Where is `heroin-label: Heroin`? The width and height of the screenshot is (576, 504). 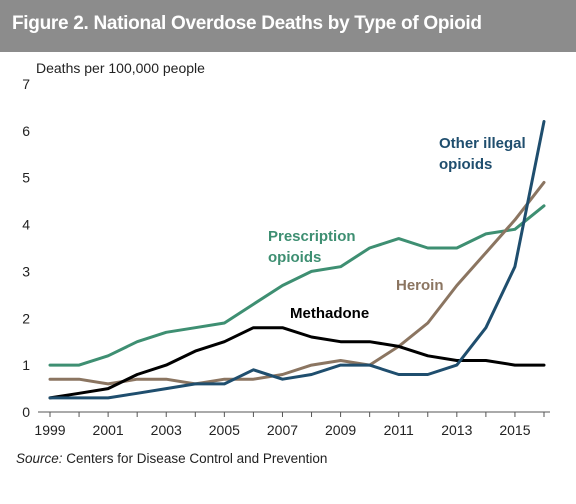 heroin-label: Heroin is located at coordinates (420, 285).